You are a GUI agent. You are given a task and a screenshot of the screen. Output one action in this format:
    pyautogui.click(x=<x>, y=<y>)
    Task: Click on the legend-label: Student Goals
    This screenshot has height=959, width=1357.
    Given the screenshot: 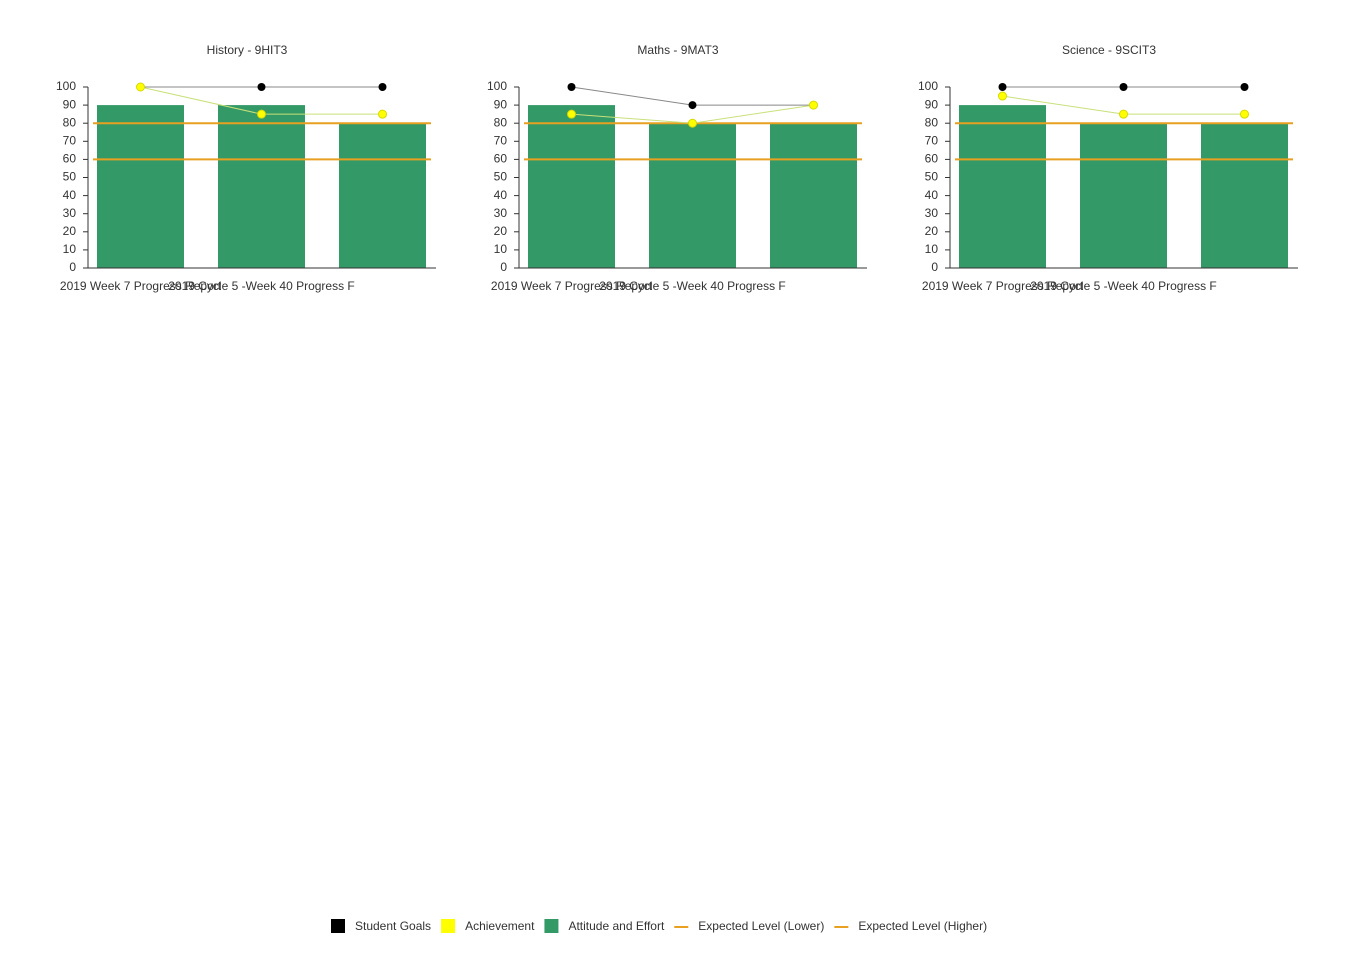 What is the action you would take?
    pyautogui.click(x=393, y=926)
    